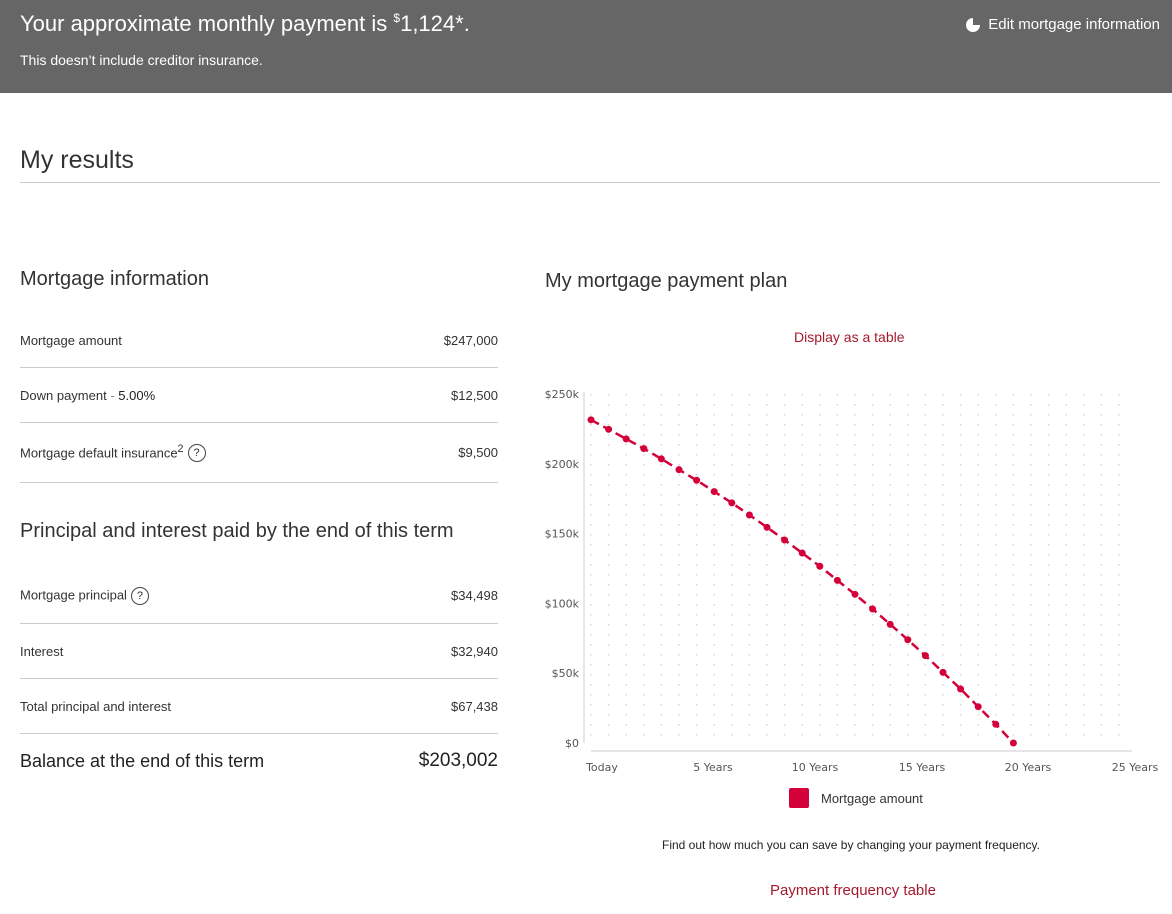 Image resolution: width=1172 pixels, height=914 pixels. I want to click on creditor-insurance-note: This doesn’t include creditor insurance., so click(141, 60).